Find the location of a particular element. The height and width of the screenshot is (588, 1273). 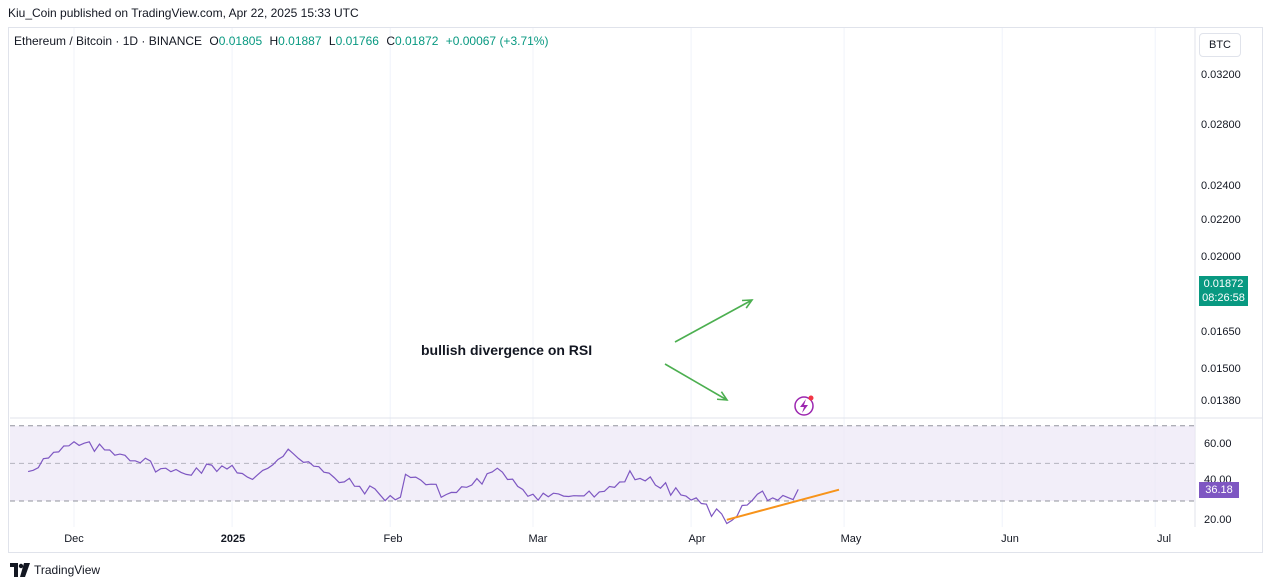

footer-brand: TradingView is located at coordinates (55, 570).